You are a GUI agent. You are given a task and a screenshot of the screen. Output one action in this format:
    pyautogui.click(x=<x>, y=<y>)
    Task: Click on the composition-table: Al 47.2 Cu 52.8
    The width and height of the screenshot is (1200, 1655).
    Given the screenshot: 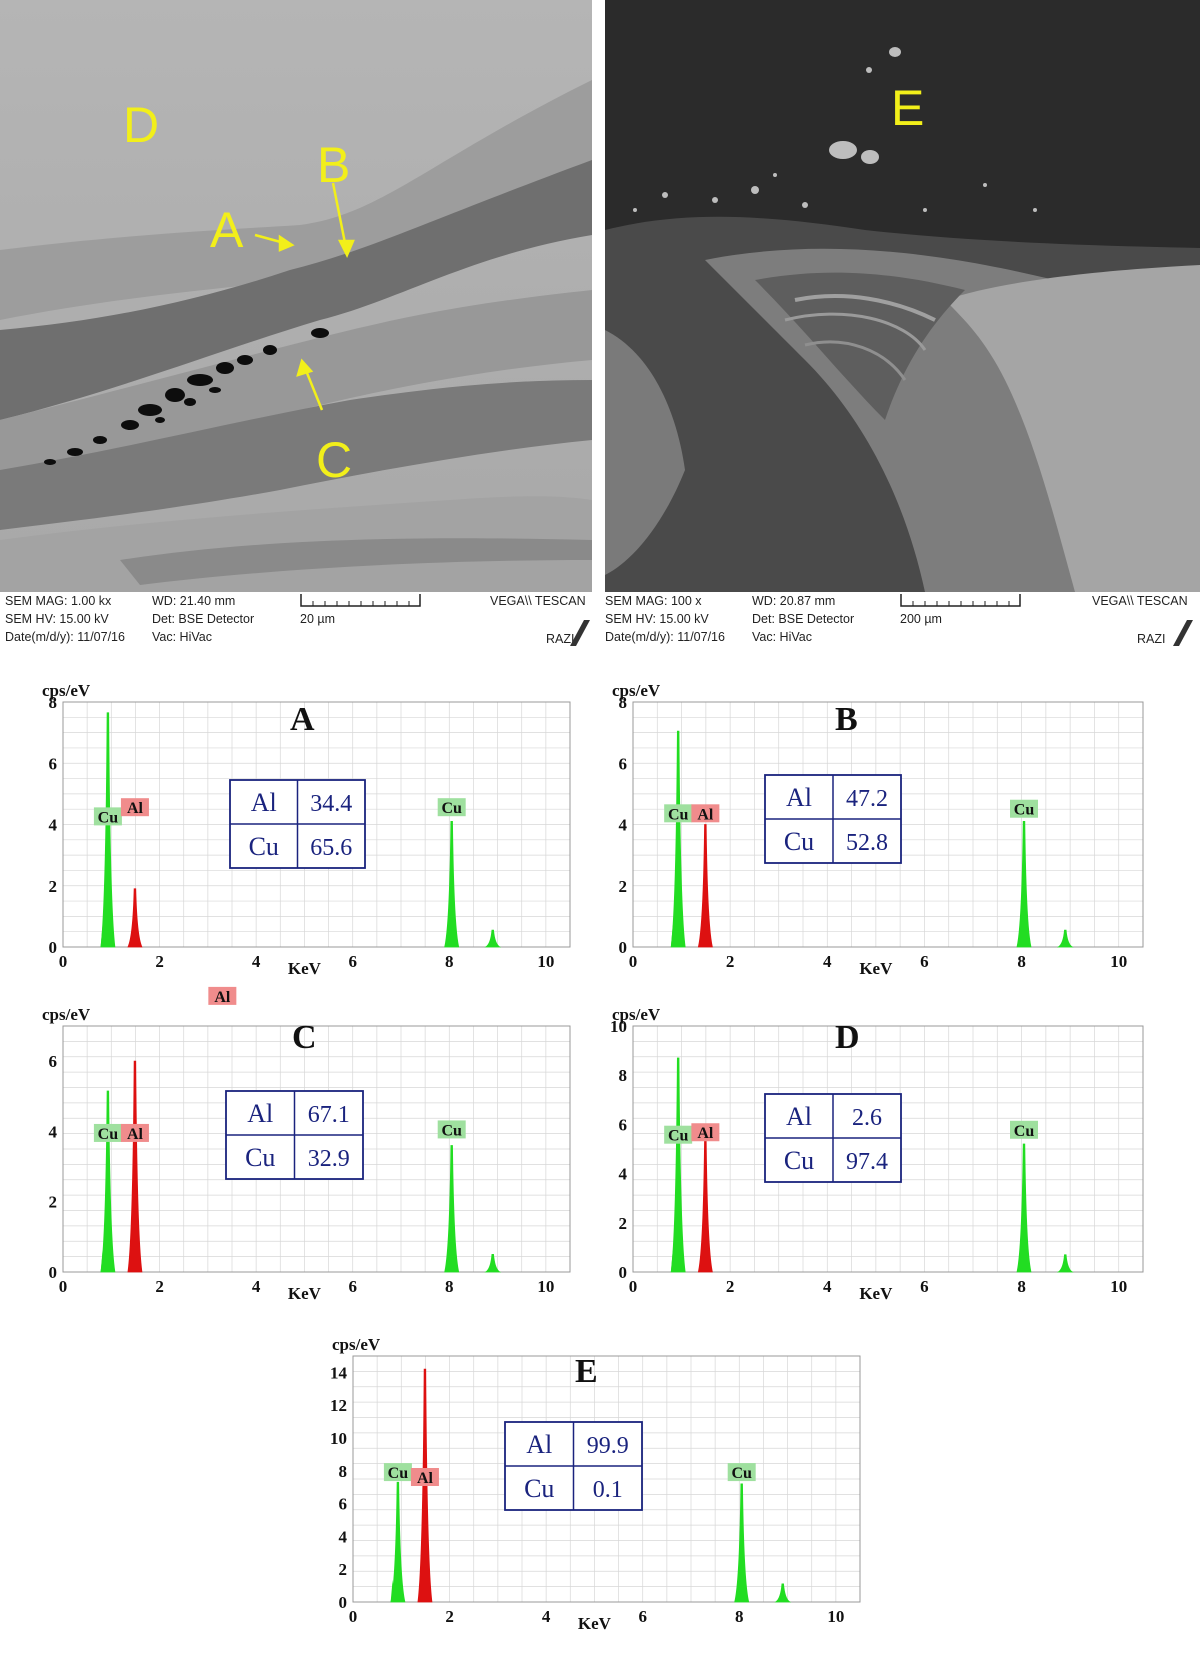 What is the action you would take?
    pyautogui.click(x=833, y=819)
    